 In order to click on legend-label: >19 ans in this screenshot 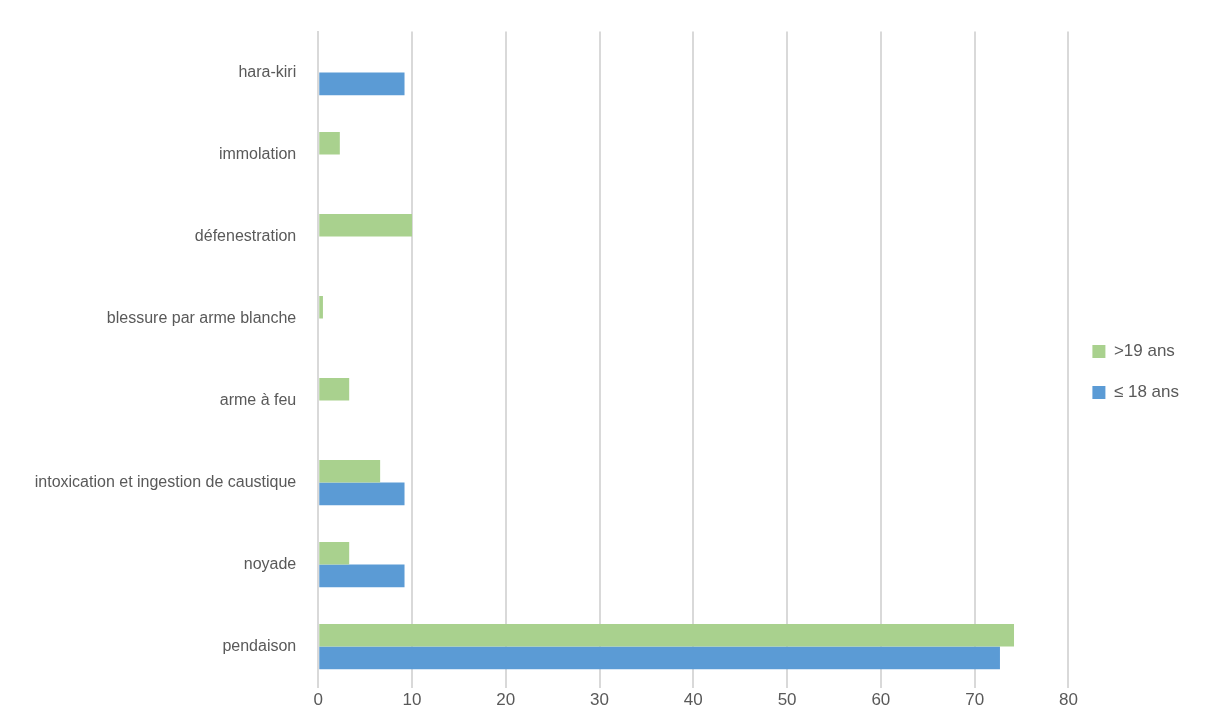, I will do `click(1144, 351)`.